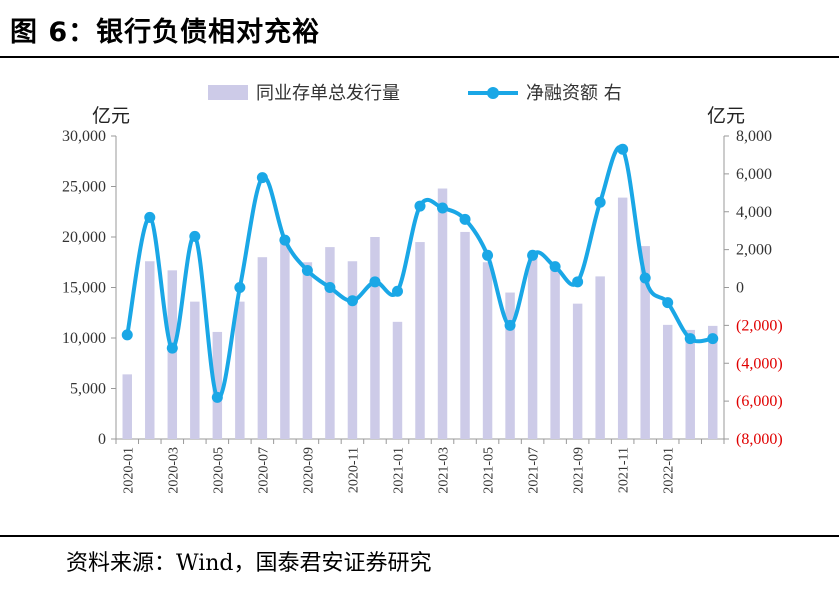 The image size is (839, 594). What do you see at coordinates (249, 563) in the screenshot?
I see `source-note: 资料来源：Wind，国泰君安证券研究` at bounding box center [249, 563].